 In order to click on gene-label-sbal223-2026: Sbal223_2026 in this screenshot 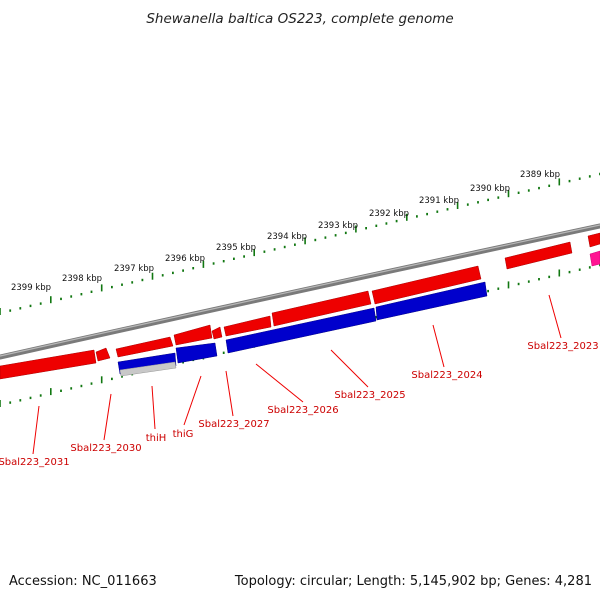, I will do `click(302, 410)`.